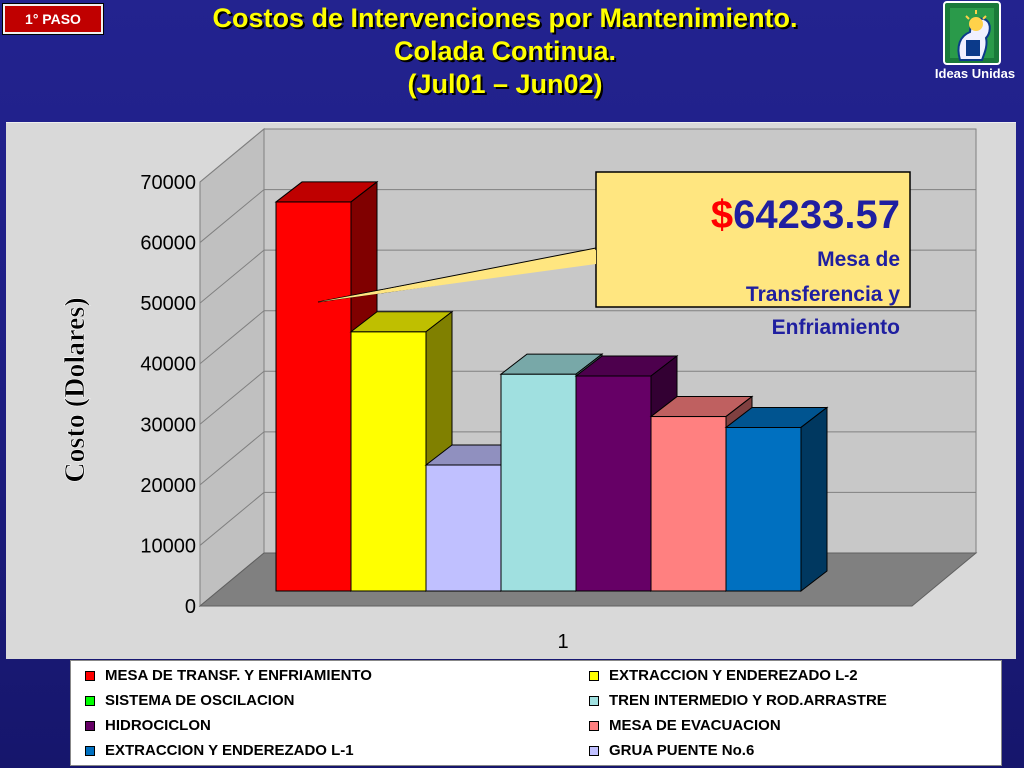 Image resolution: width=1024 pixels, height=768 pixels. Describe the element at coordinates (682, 750) in the screenshot. I see `legend-label: GRUA PUENTE No.6` at that location.